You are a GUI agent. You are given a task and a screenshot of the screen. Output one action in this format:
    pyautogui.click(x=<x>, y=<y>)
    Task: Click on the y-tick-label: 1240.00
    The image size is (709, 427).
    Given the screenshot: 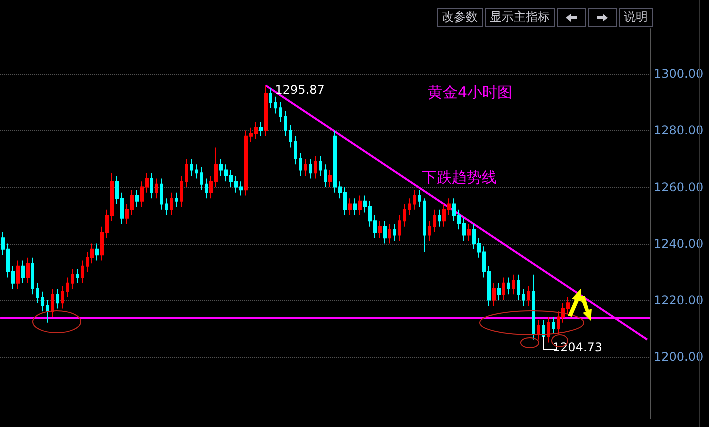 What is the action you would take?
    pyautogui.click(x=679, y=243)
    